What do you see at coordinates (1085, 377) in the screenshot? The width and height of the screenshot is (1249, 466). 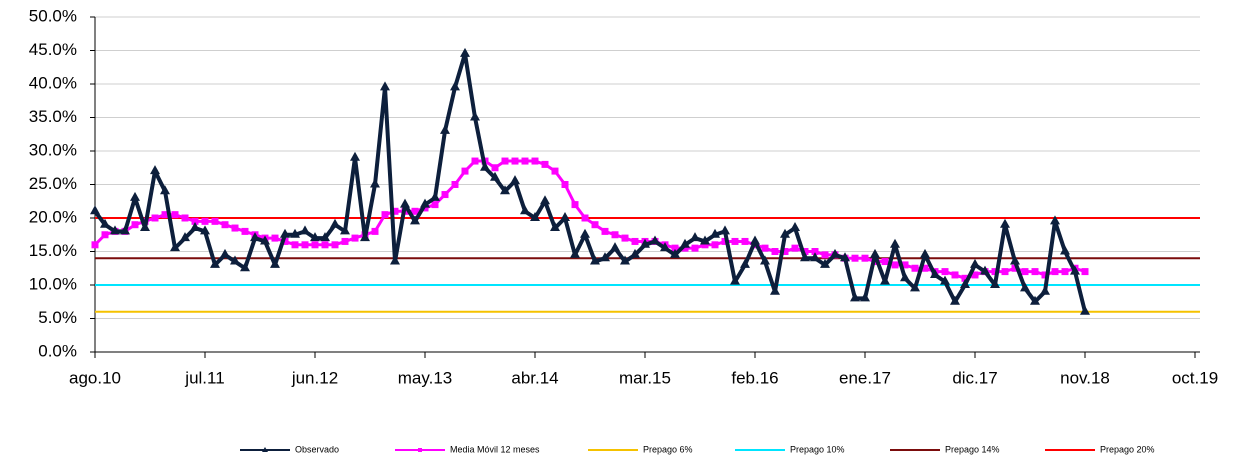 I see `x-tick-label: nov.18` at bounding box center [1085, 377].